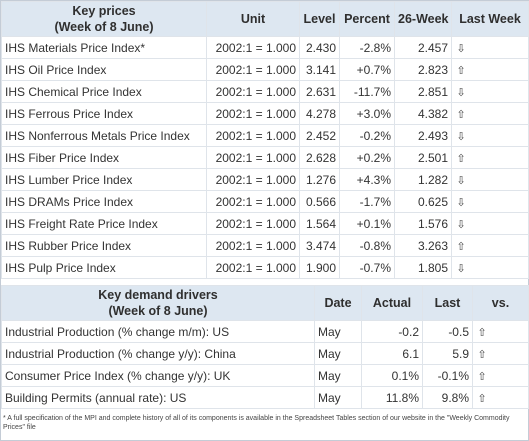 The image size is (529, 441). I want to click on last-value: 9.8%, so click(447, 397).